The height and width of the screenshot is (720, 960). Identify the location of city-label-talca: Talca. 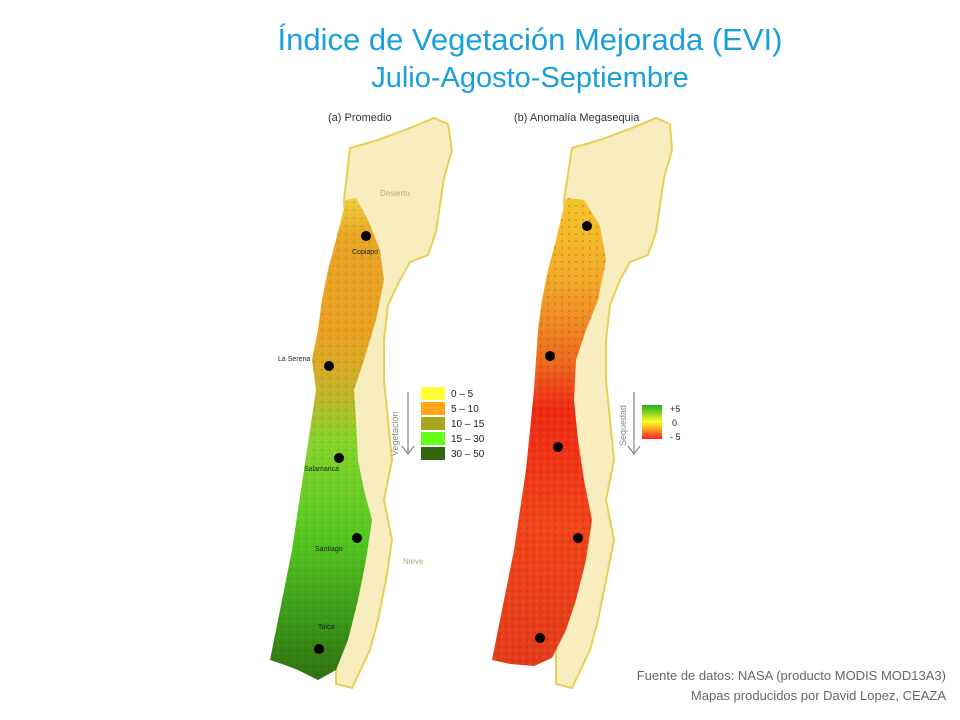
(326, 627).